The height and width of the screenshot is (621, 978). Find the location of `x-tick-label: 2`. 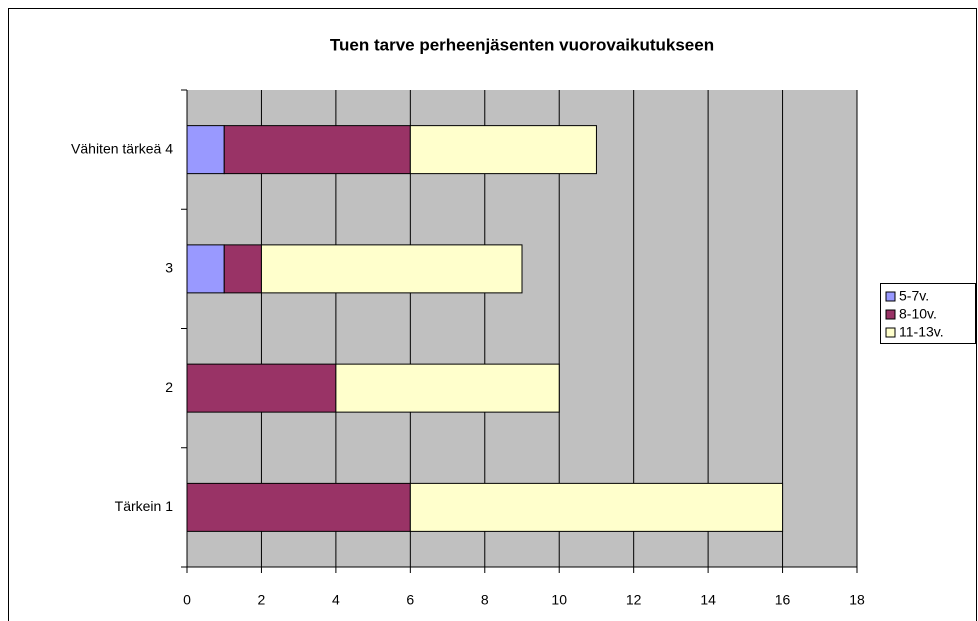

x-tick-label: 2 is located at coordinates (262, 600).